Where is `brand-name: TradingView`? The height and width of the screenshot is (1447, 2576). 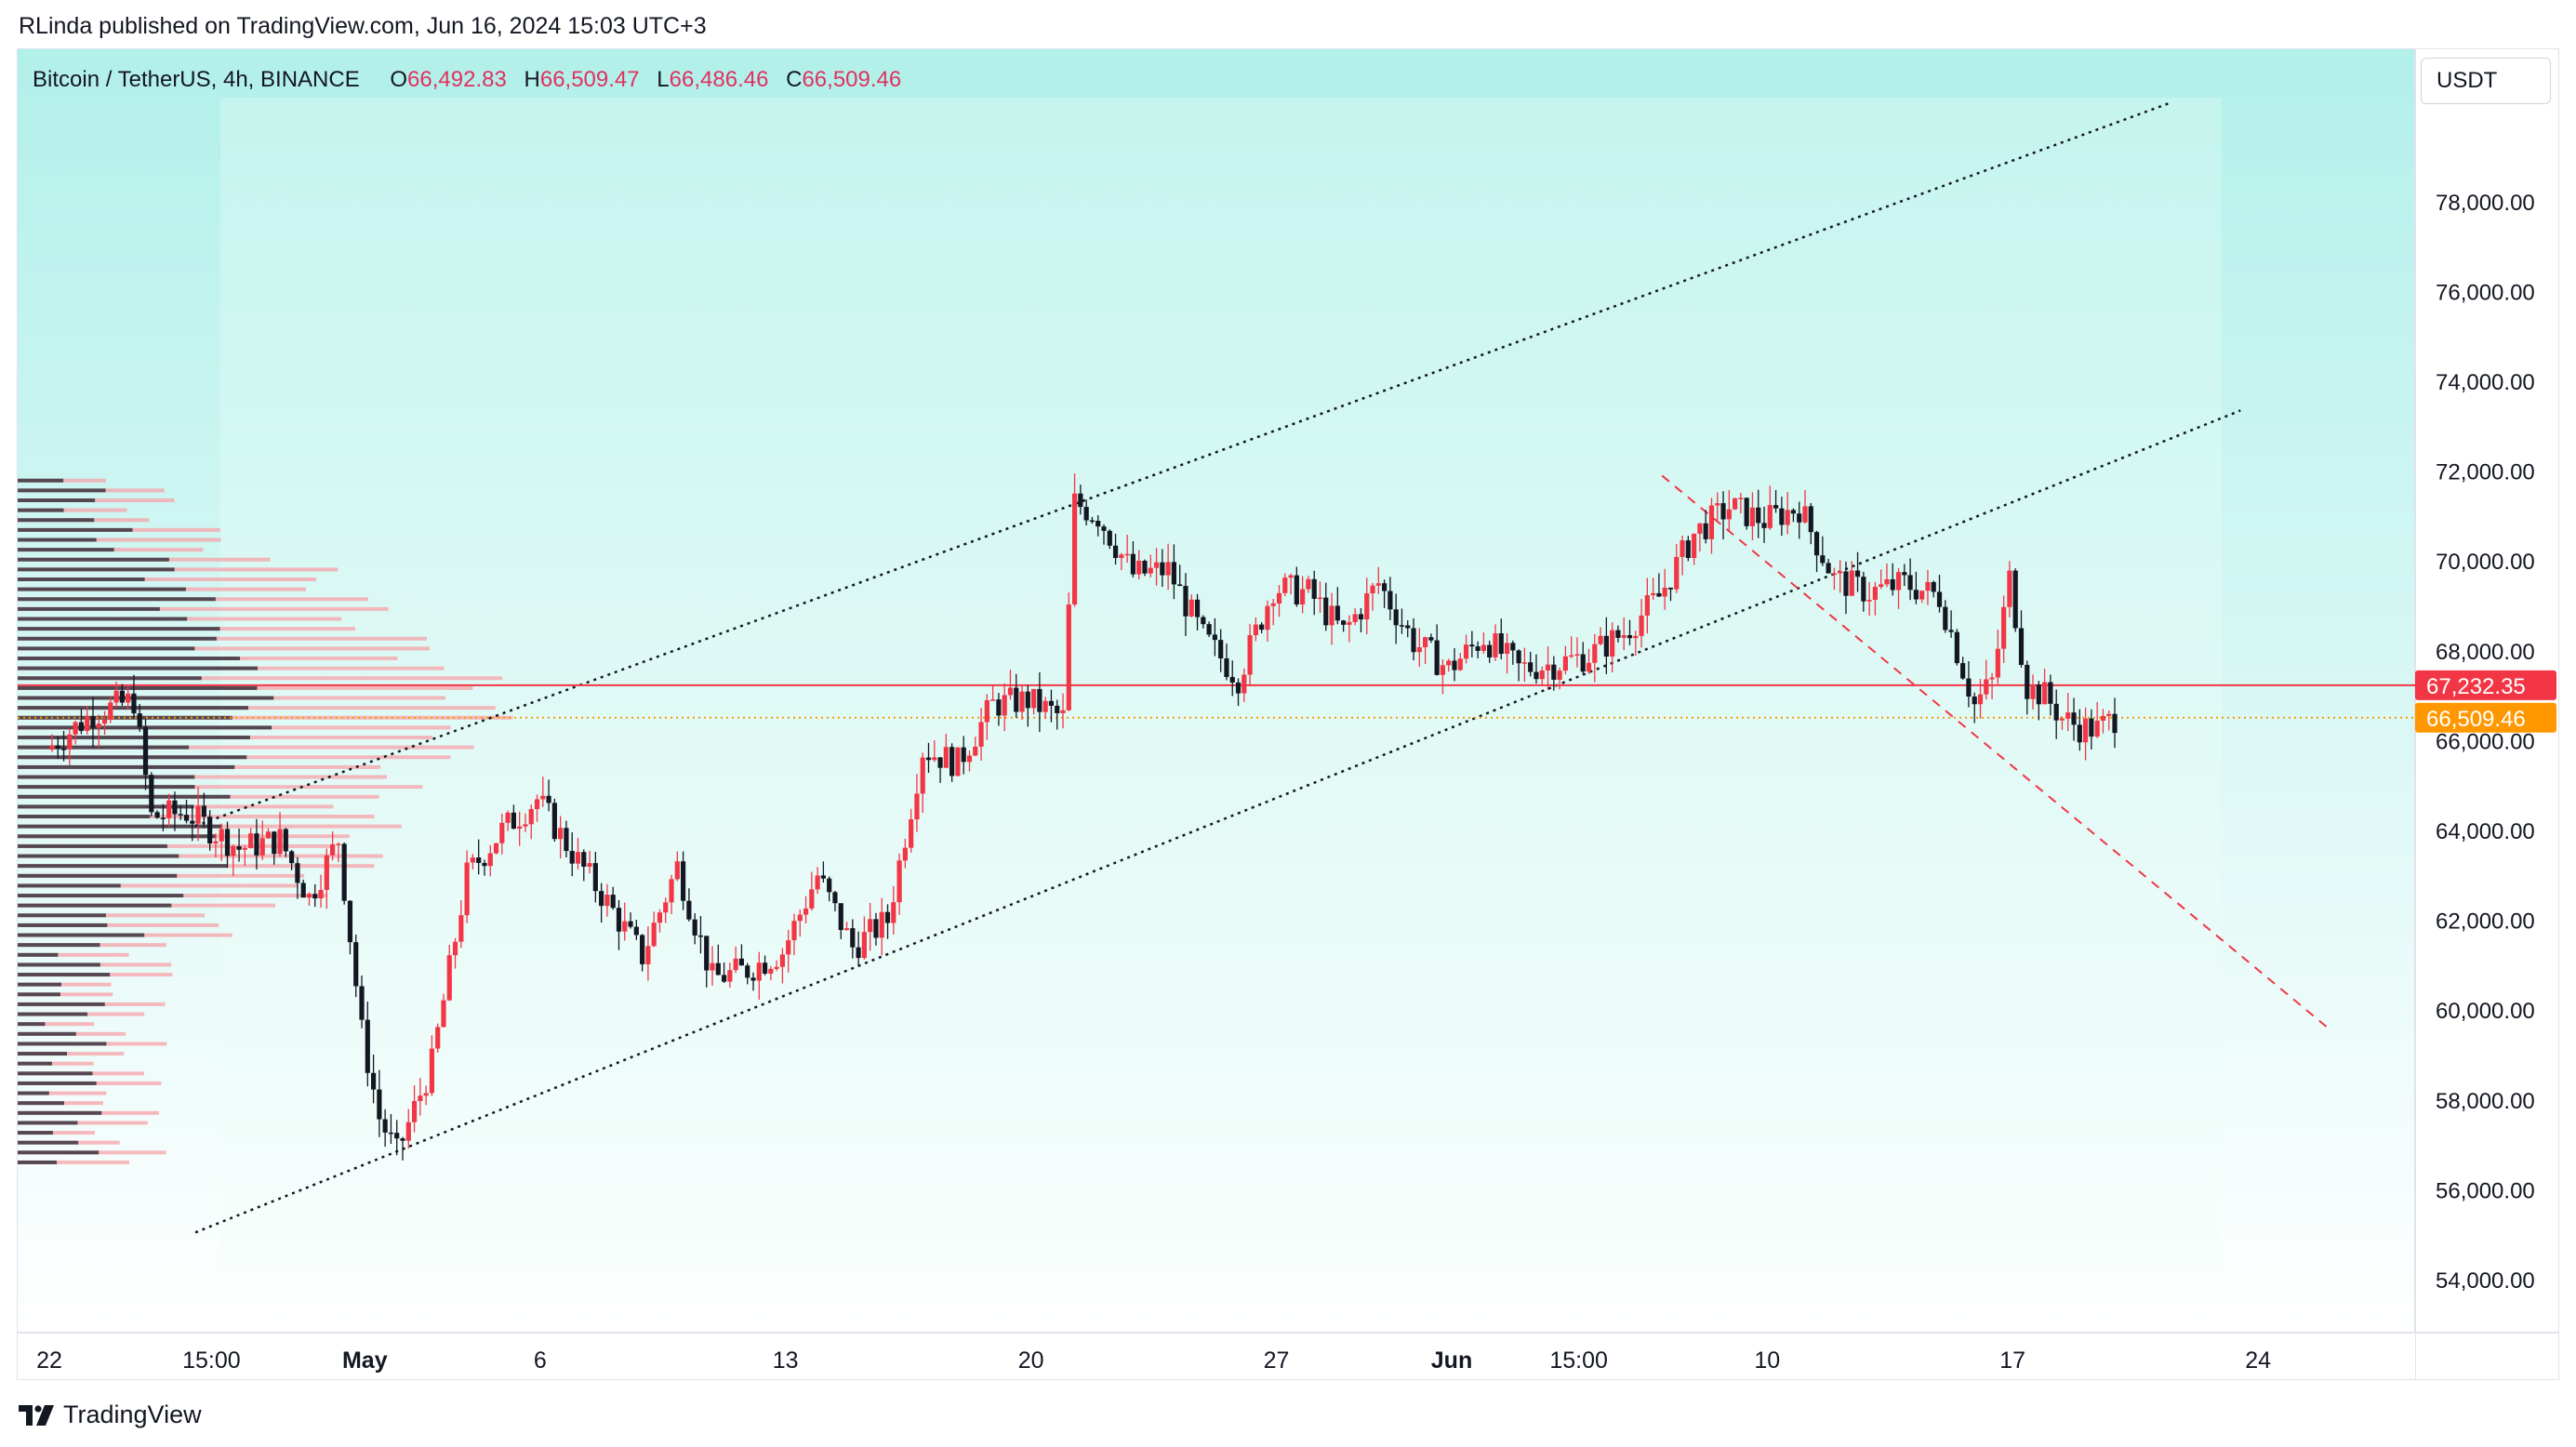 brand-name: TradingView is located at coordinates (132, 1415).